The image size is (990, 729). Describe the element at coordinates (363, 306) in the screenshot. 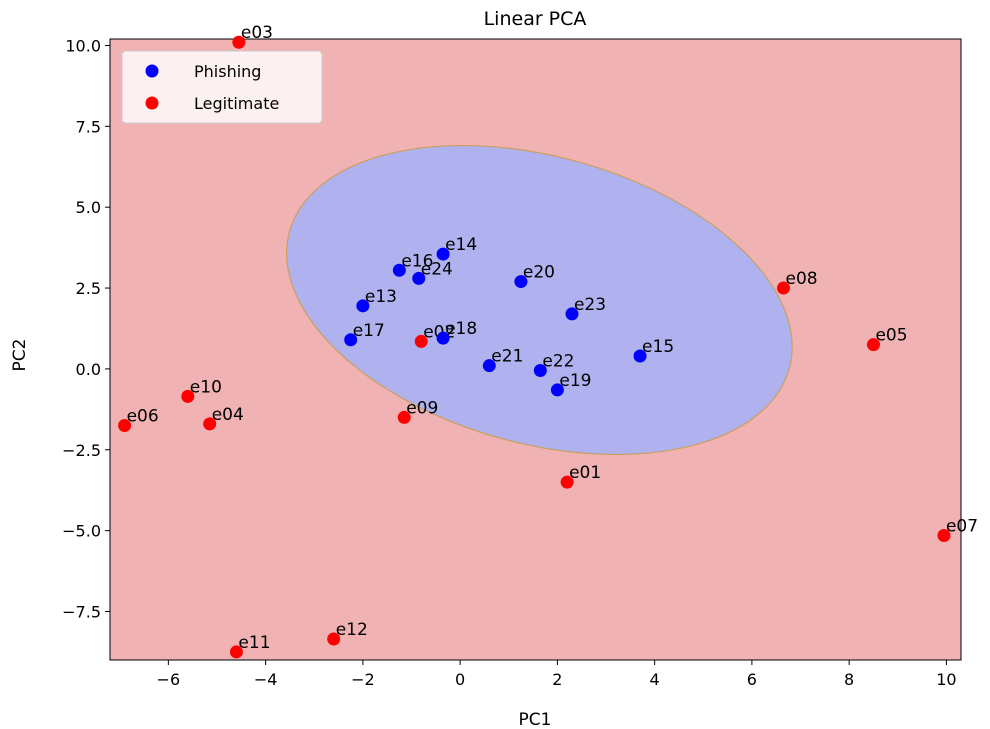

I see `point-e13` at that location.